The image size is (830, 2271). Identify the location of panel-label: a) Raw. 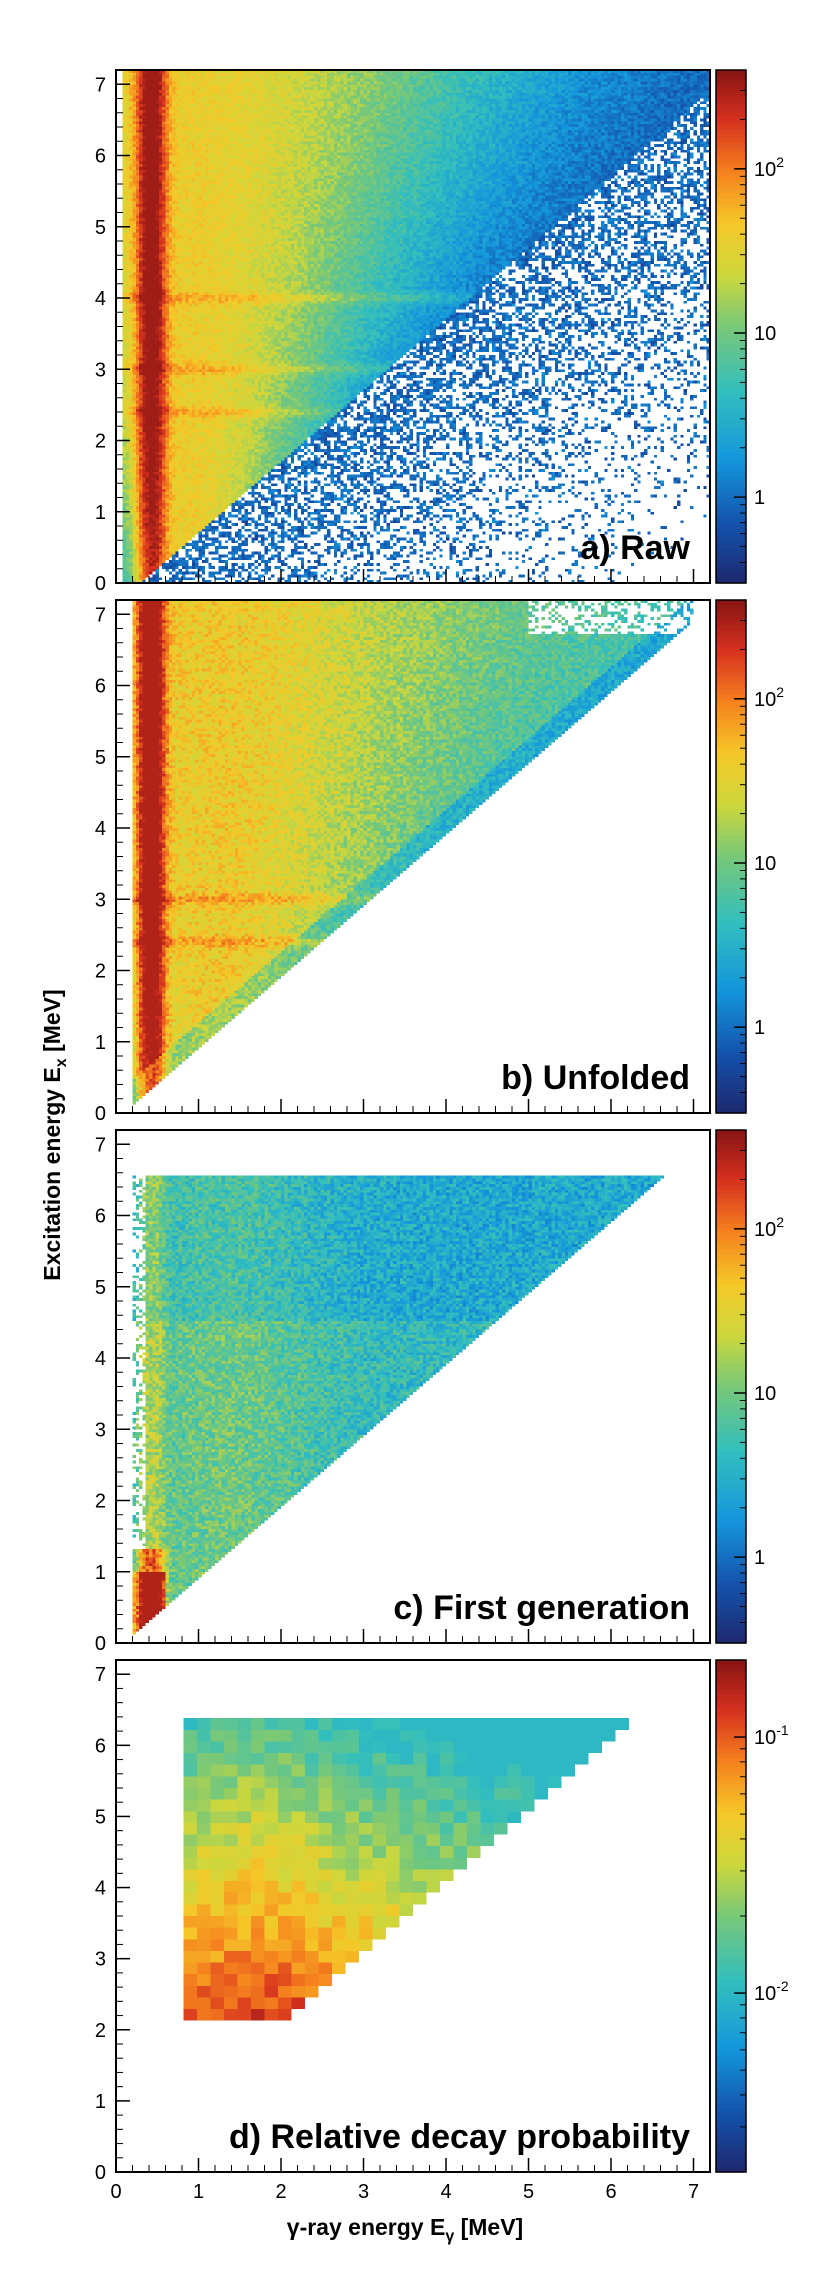
(635, 548).